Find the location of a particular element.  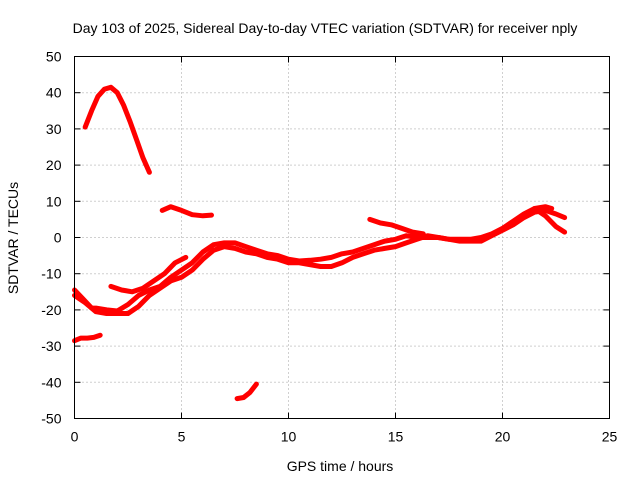

x-axis-label: GPS time / hours is located at coordinates (340, 466).